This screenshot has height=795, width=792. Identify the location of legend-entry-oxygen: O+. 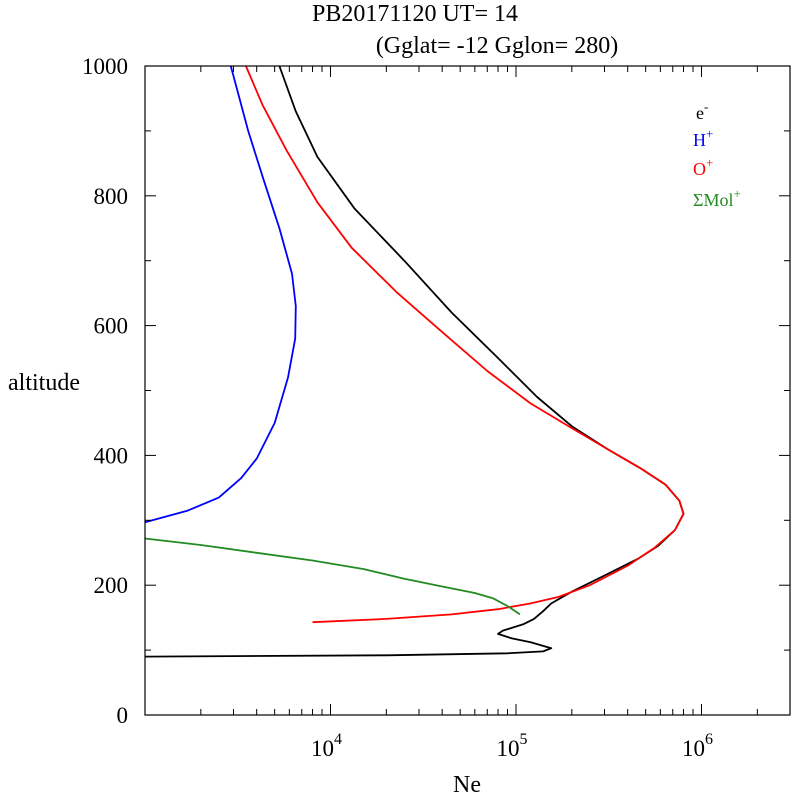
(703, 167).